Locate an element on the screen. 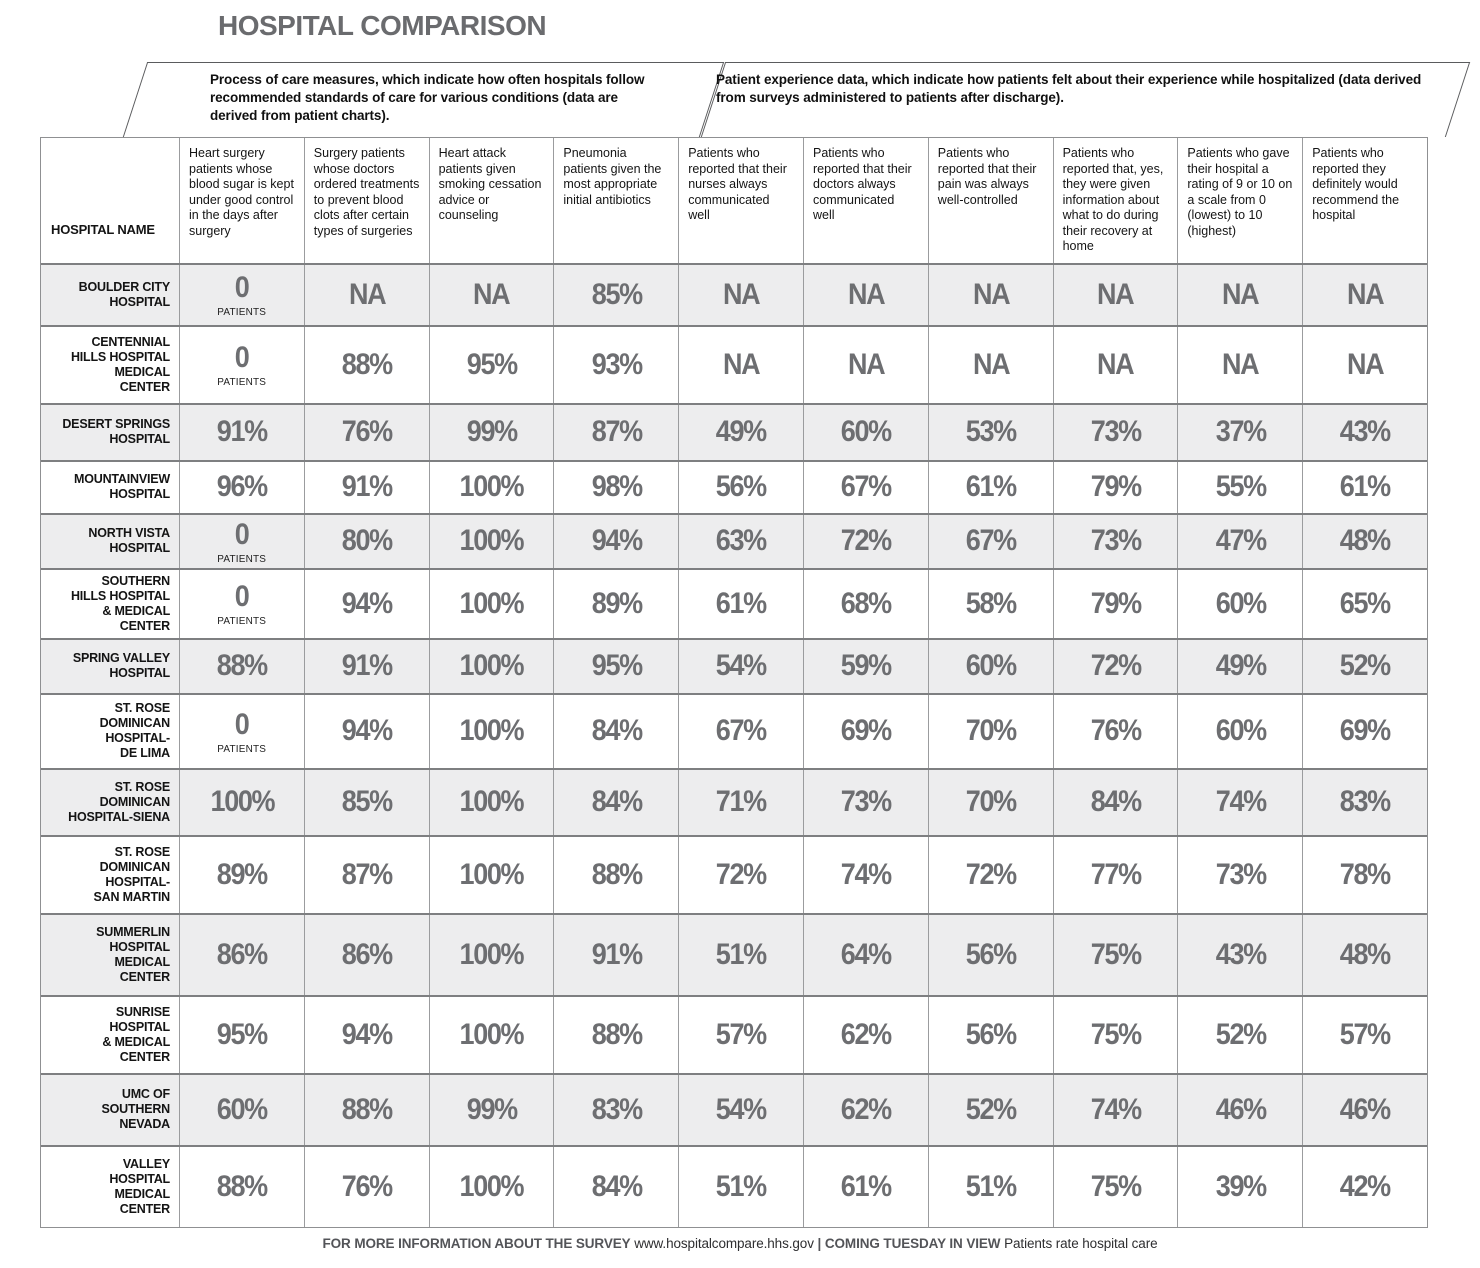 This screenshot has height=1268, width=1480. value-text: 55% is located at coordinates (1240, 486).